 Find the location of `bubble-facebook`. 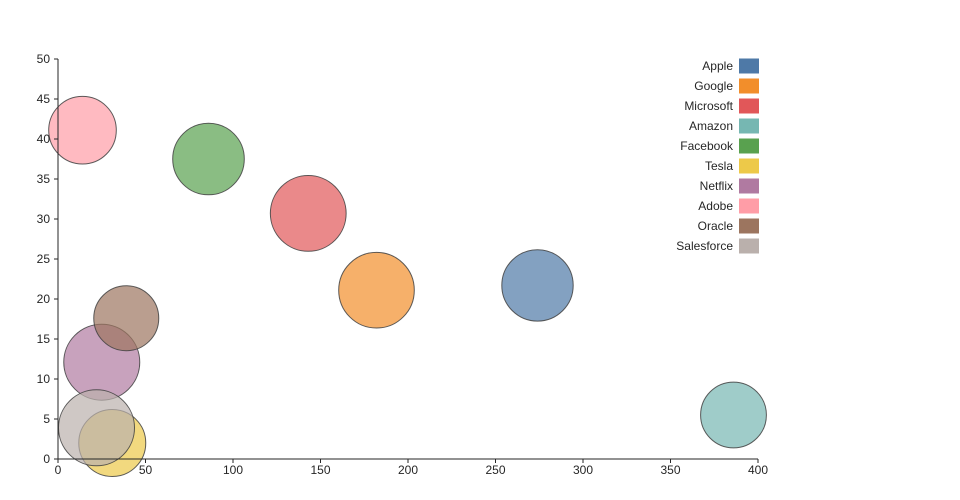

bubble-facebook is located at coordinates (208, 159).